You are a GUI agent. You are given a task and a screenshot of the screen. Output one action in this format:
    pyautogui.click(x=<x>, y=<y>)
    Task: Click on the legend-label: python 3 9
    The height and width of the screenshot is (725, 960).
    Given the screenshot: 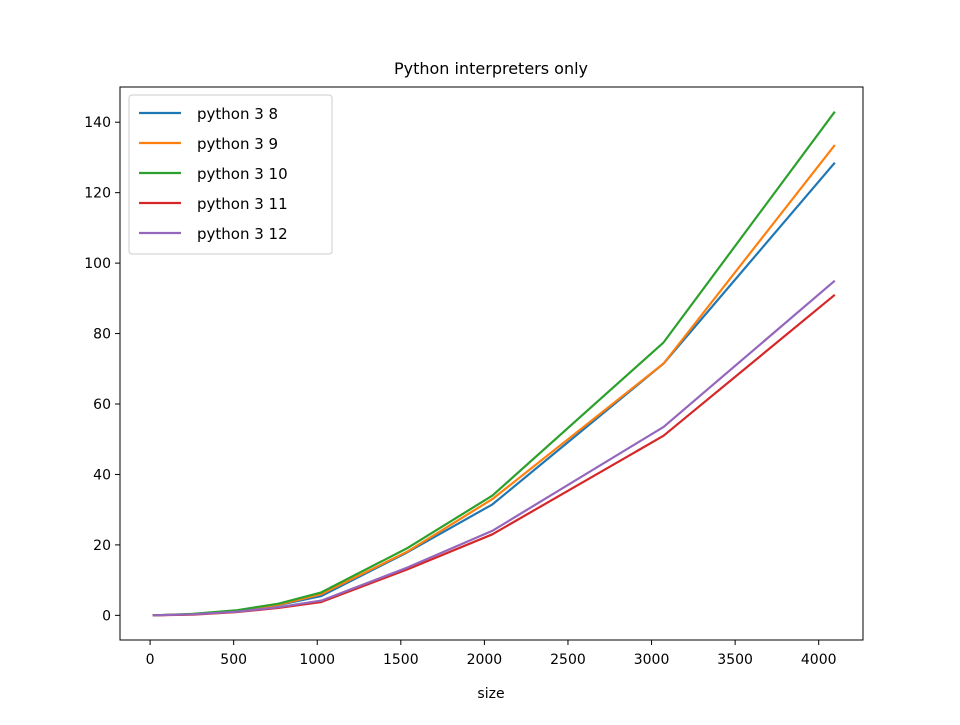 What is the action you would take?
    pyautogui.click(x=237, y=144)
    